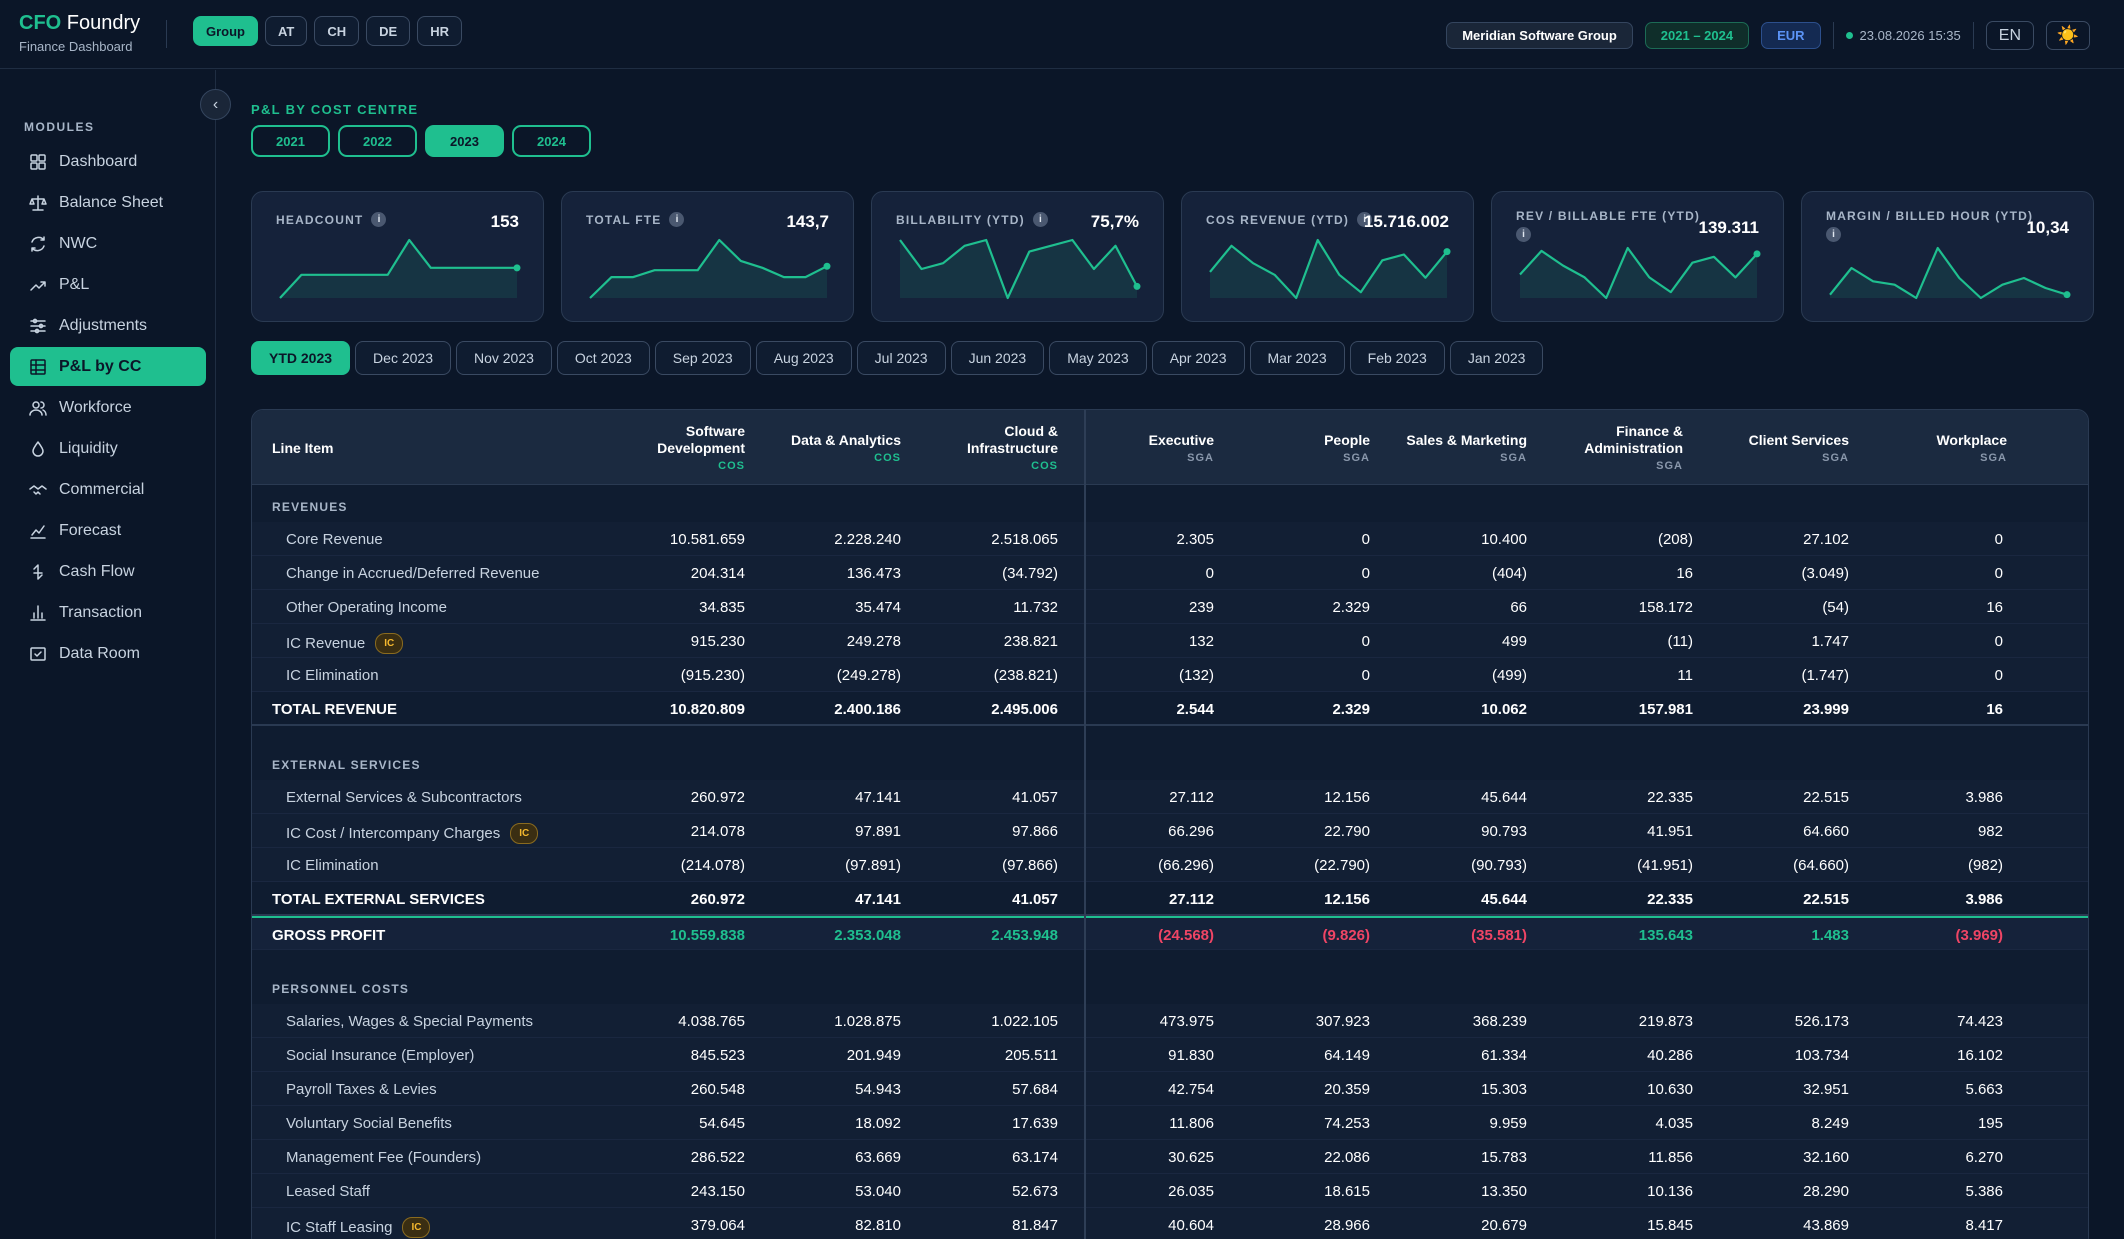 The image size is (2124, 1239). Describe the element at coordinates (38, 285) in the screenshot. I see `trend-icon` at that location.